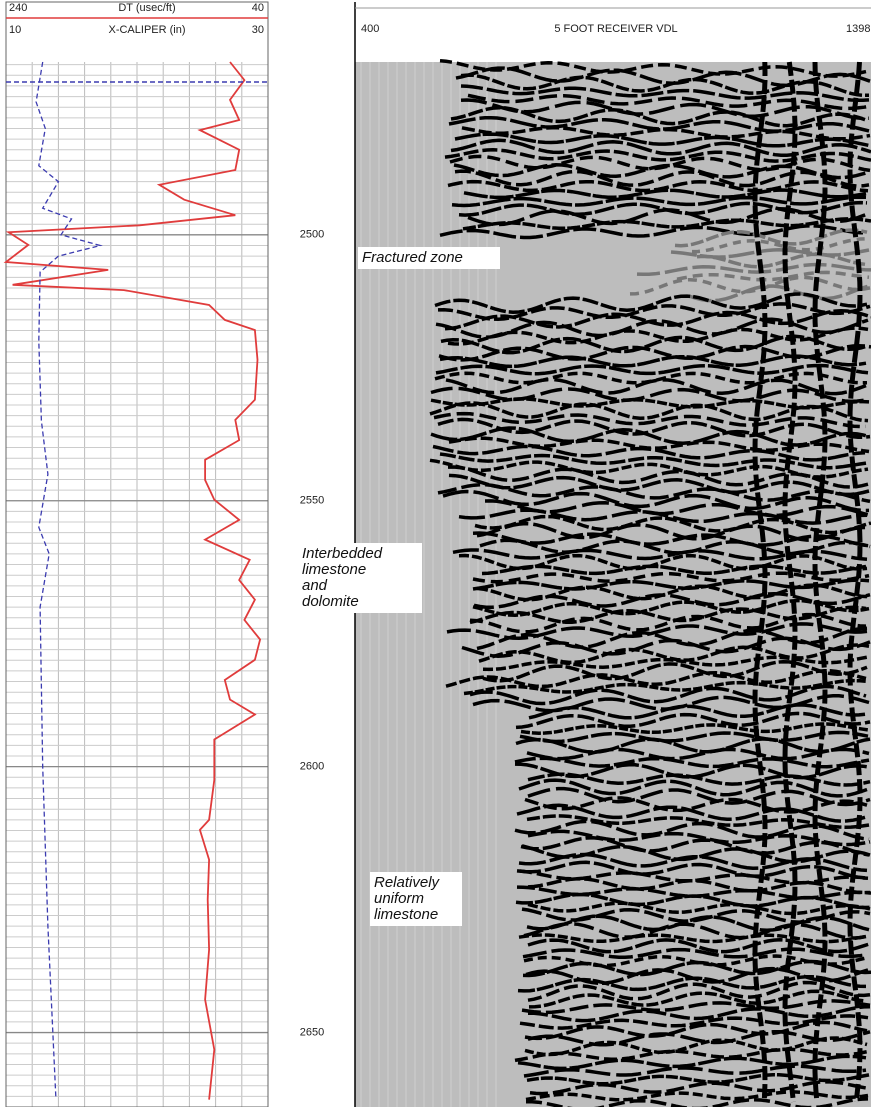 The image size is (871, 1107). What do you see at coordinates (312, 501) in the screenshot?
I see `depth-label: 2550` at bounding box center [312, 501].